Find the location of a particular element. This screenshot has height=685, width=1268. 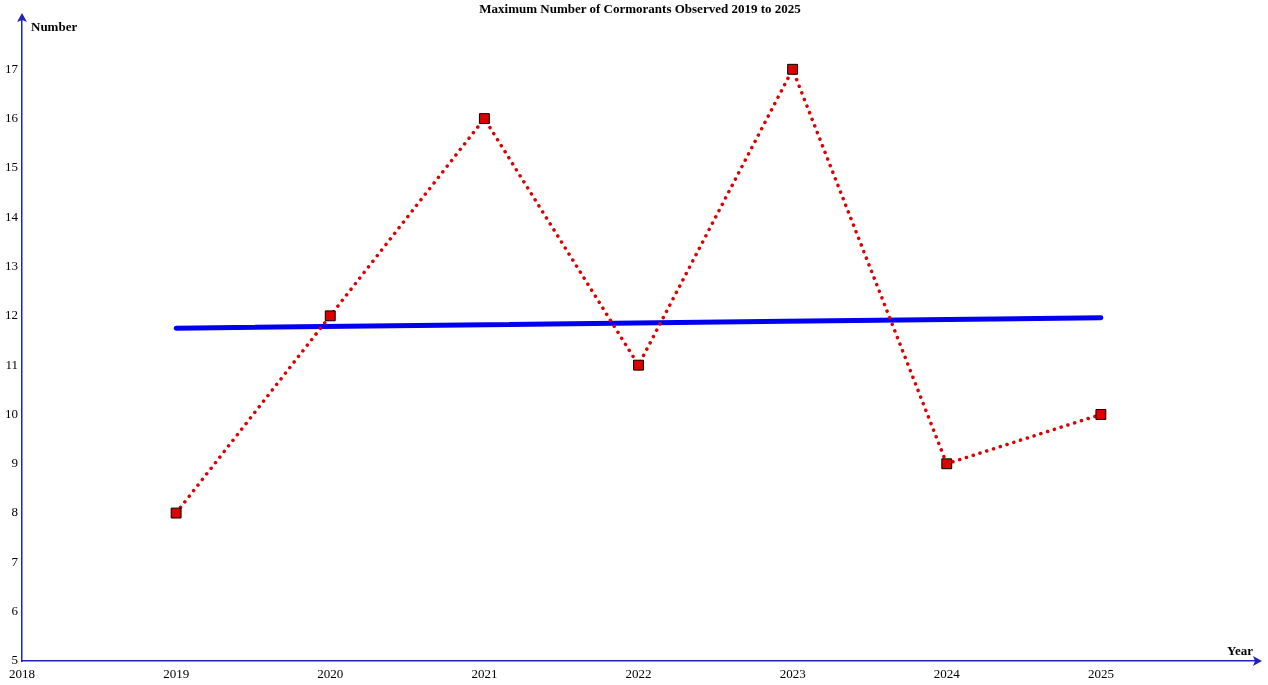

y-tick-label: 5 is located at coordinates (14, 660).